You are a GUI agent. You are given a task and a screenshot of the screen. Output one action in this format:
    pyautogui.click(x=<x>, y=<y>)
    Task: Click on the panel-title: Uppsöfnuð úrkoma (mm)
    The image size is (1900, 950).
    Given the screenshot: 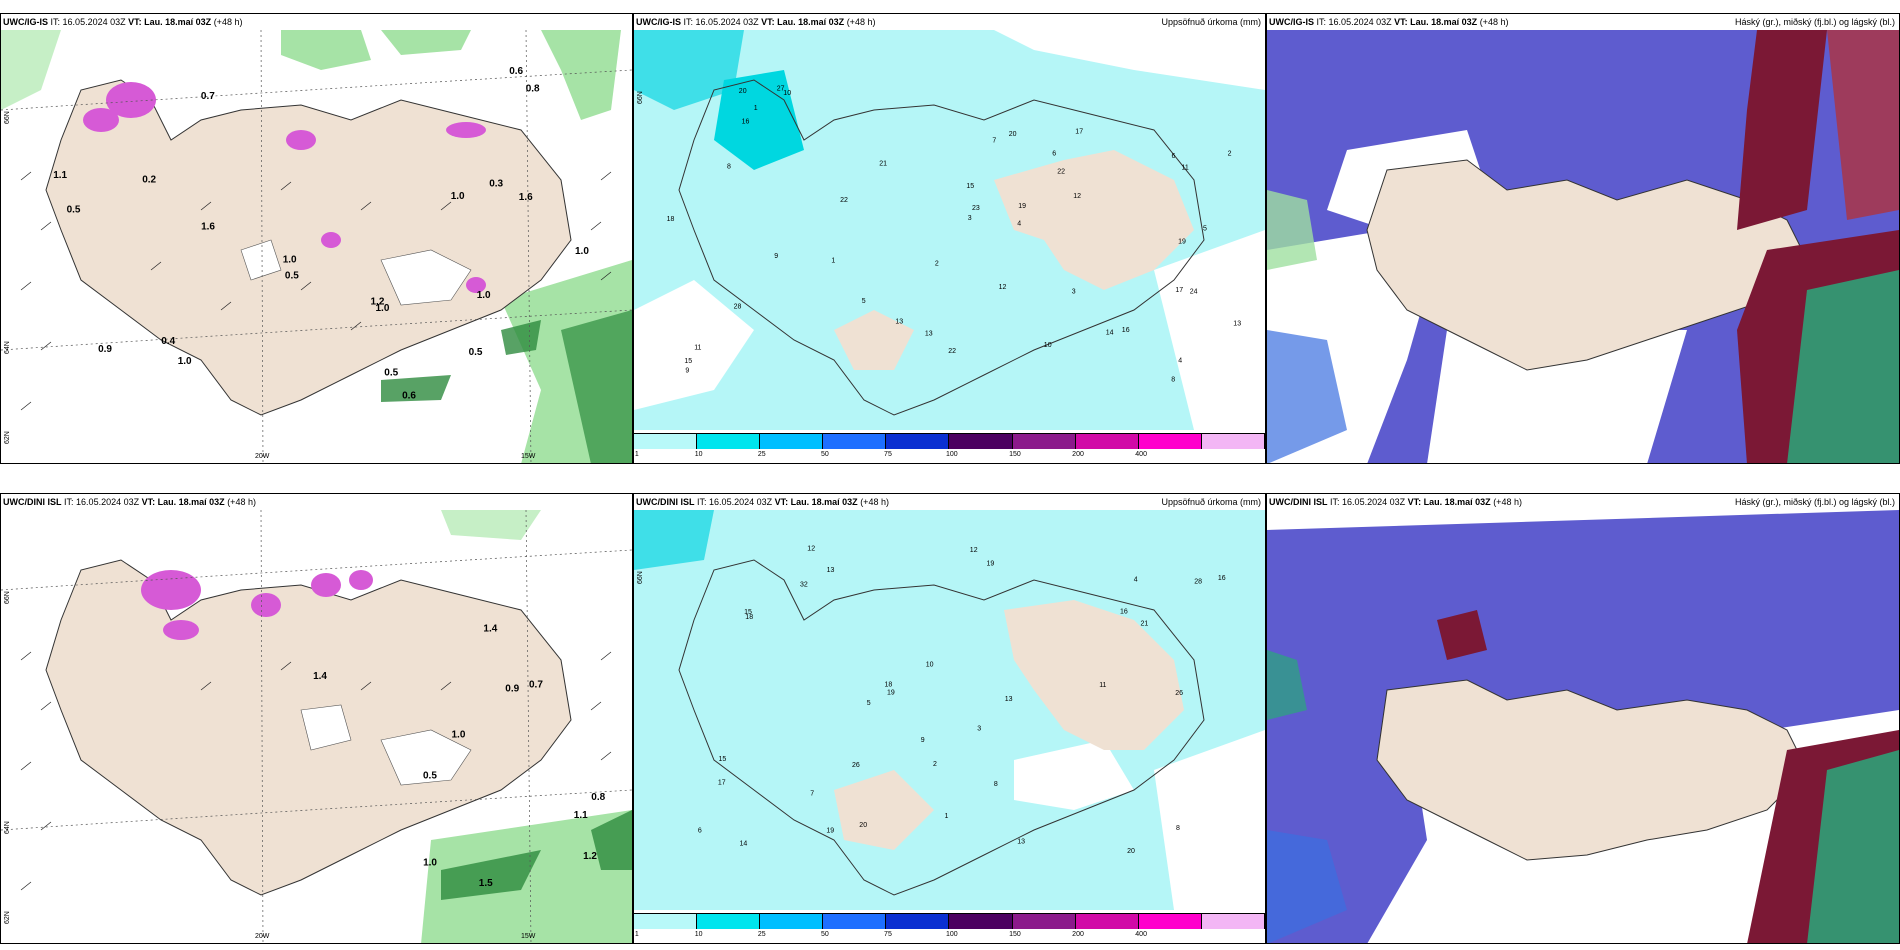 What is the action you would take?
    pyautogui.click(x=1211, y=22)
    